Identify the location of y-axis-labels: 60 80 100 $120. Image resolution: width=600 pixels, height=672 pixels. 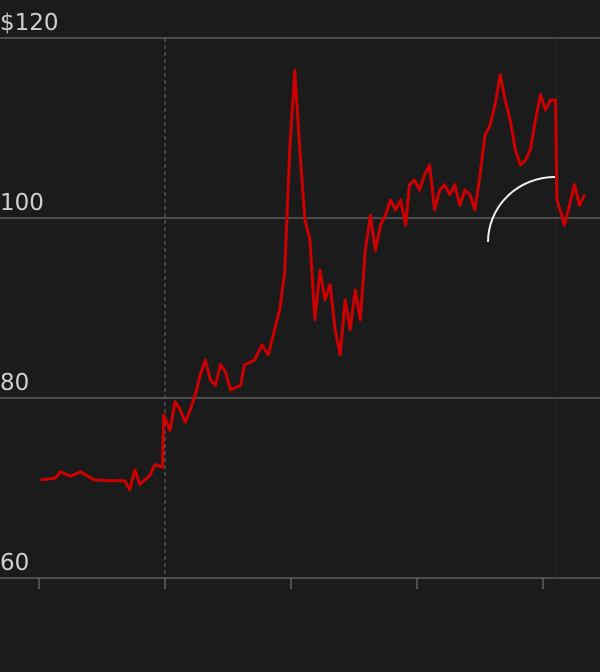
(29, 293).